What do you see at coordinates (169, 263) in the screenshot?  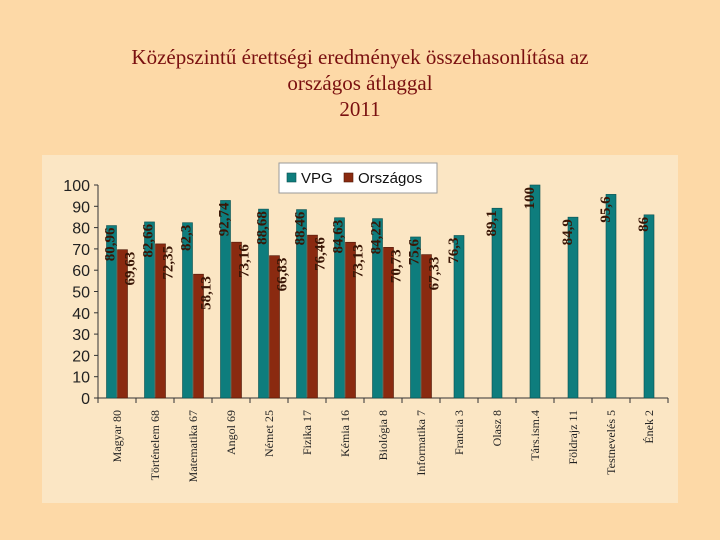 I see `data-label-orszagos: 72,35` at bounding box center [169, 263].